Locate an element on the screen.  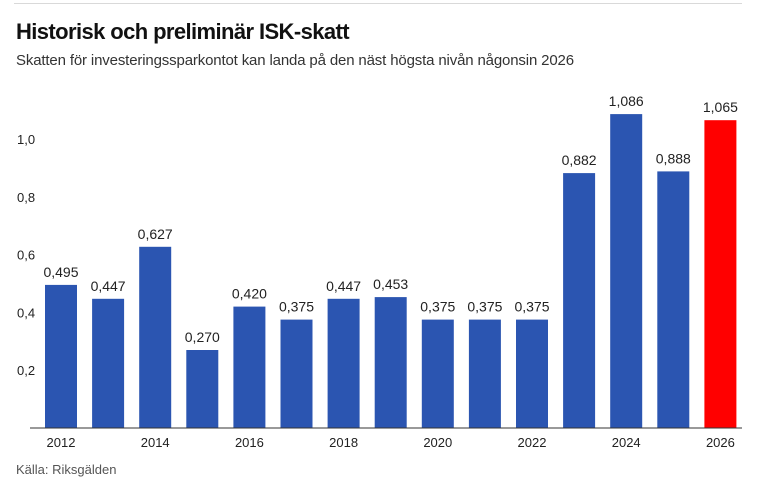
y-tick-label: 0,4 is located at coordinates (26, 312).